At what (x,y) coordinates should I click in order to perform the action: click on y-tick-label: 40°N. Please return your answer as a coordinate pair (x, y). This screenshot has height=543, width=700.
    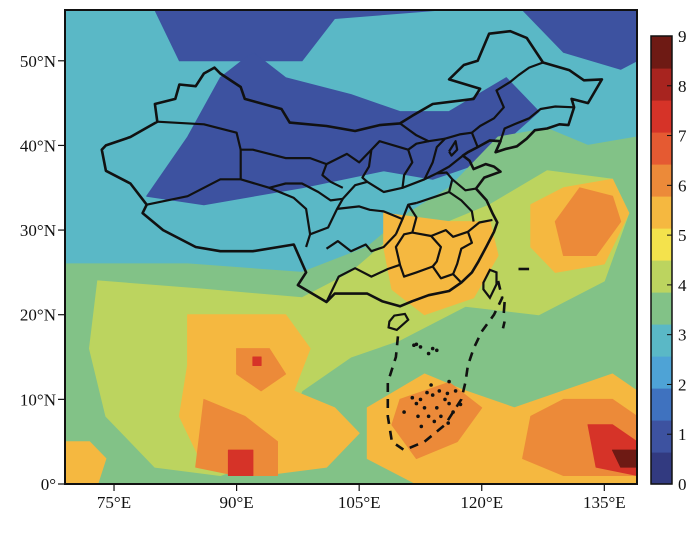
    Looking at the image, I should click on (38, 145).